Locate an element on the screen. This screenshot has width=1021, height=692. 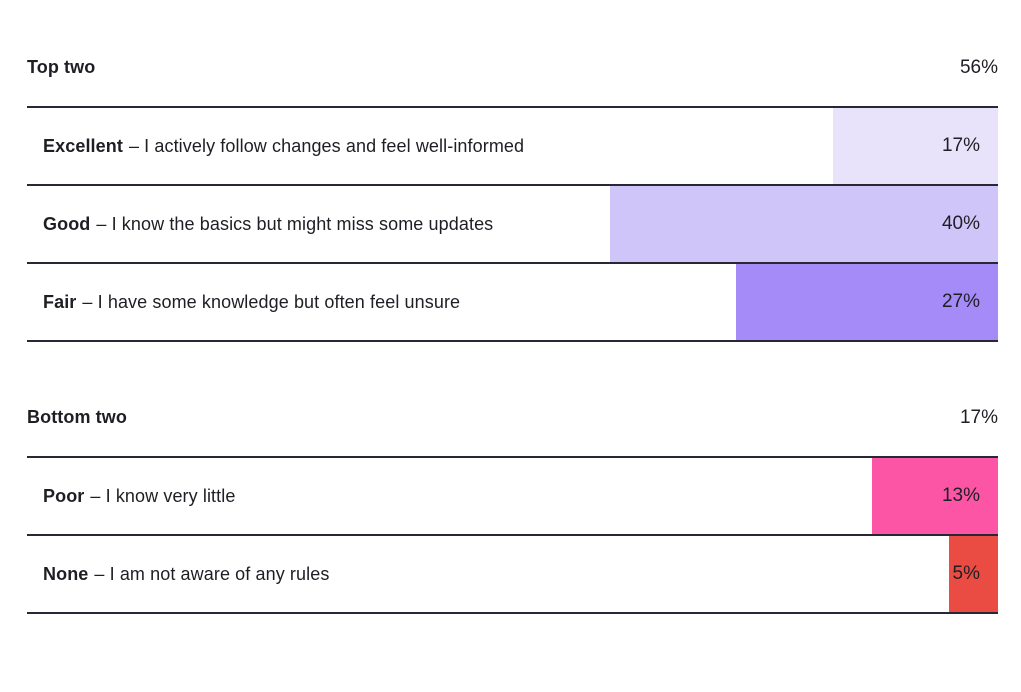
section-header: Top two 56% is located at coordinates (512, 67).